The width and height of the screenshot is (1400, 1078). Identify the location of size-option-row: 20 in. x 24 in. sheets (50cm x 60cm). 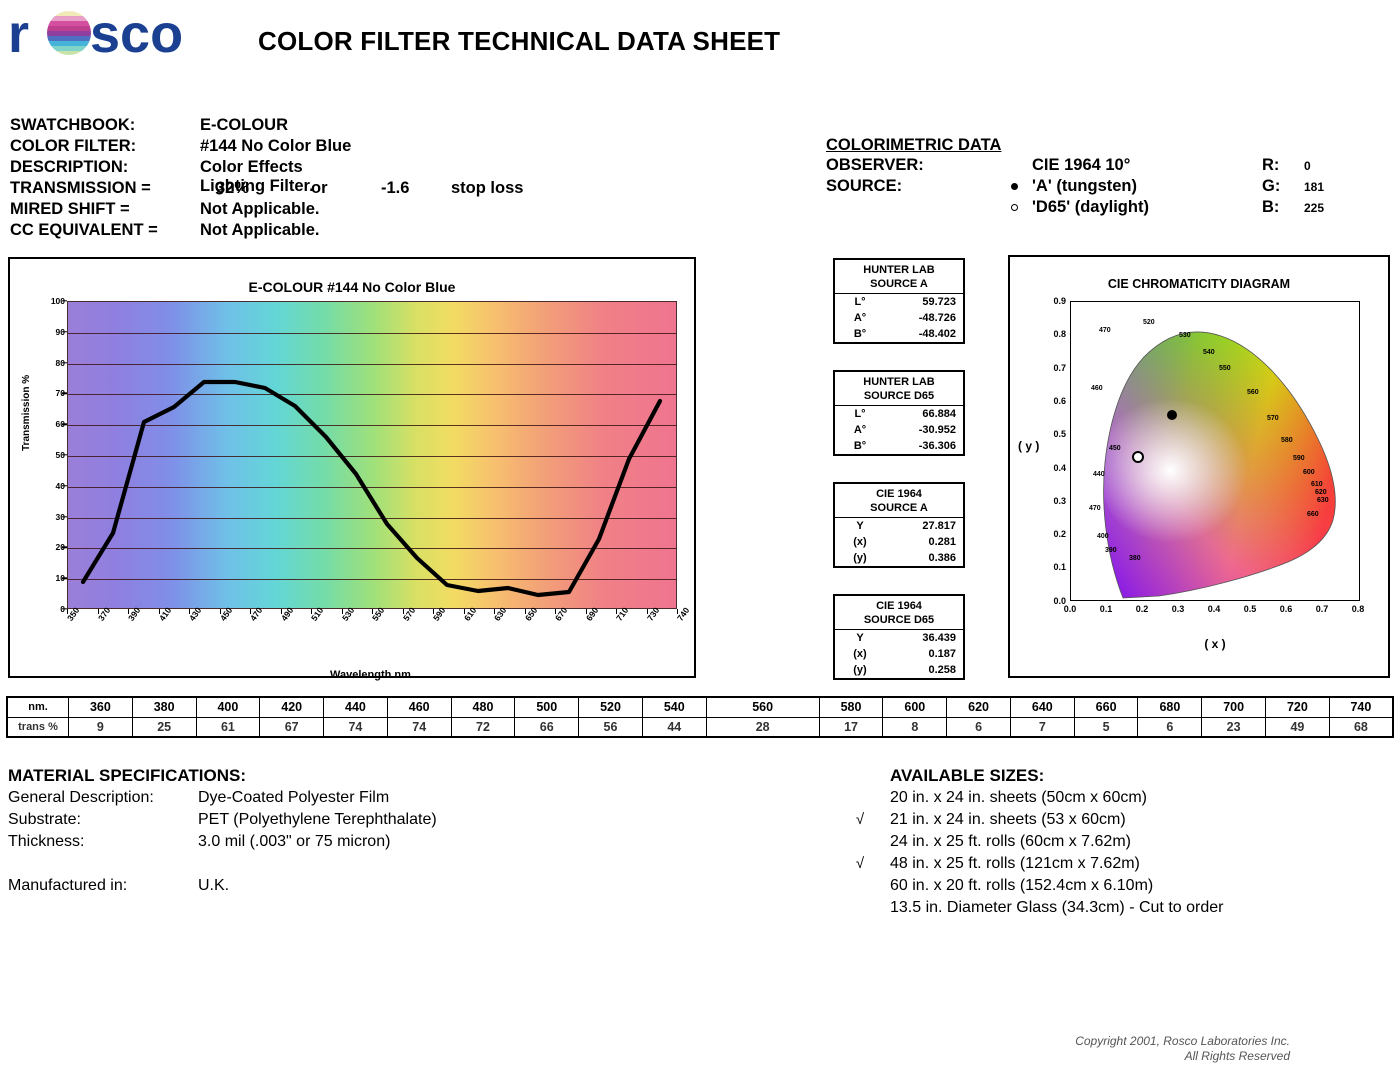
(1056, 800).